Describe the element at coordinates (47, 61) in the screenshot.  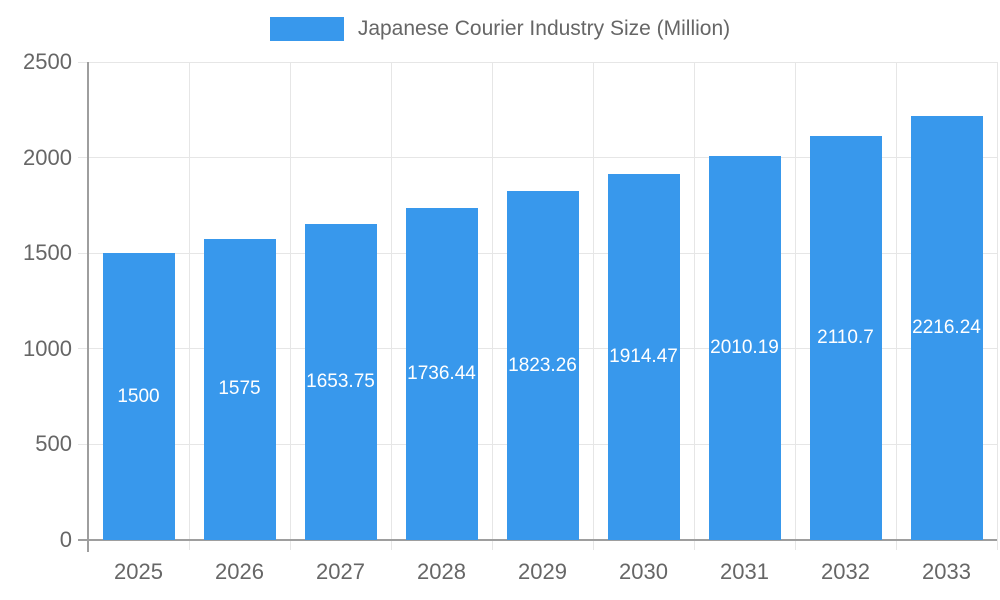
I see `y-tick-label: 2500` at that location.